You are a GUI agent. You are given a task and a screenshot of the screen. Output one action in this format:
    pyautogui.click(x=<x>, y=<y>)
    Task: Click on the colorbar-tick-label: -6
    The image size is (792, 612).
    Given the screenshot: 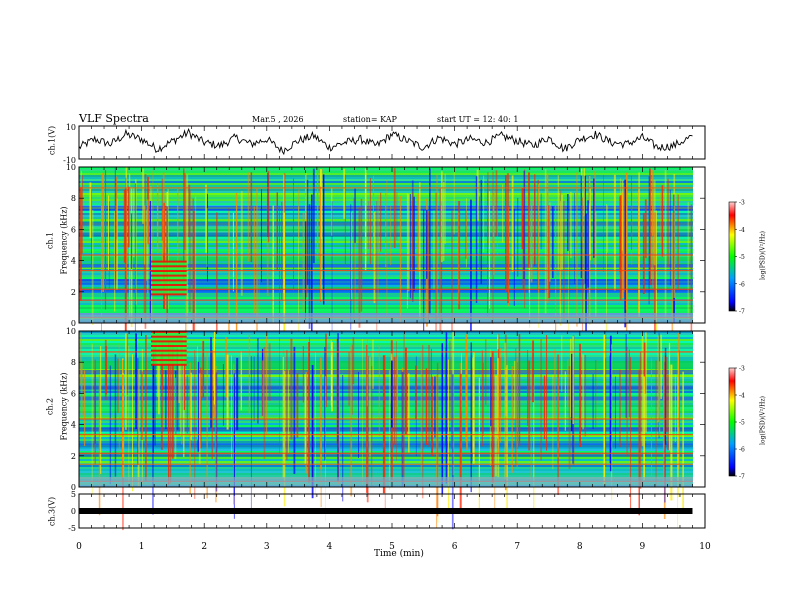 What is the action you would take?
    pyautogui.click(x=742, y=450)
    